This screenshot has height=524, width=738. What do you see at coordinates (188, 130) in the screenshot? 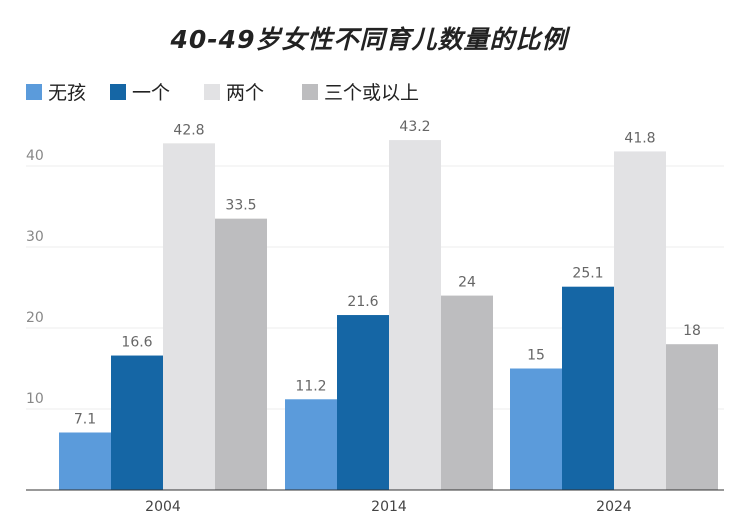
I see `data-label: 42.8` at bounding box center [188, 130].